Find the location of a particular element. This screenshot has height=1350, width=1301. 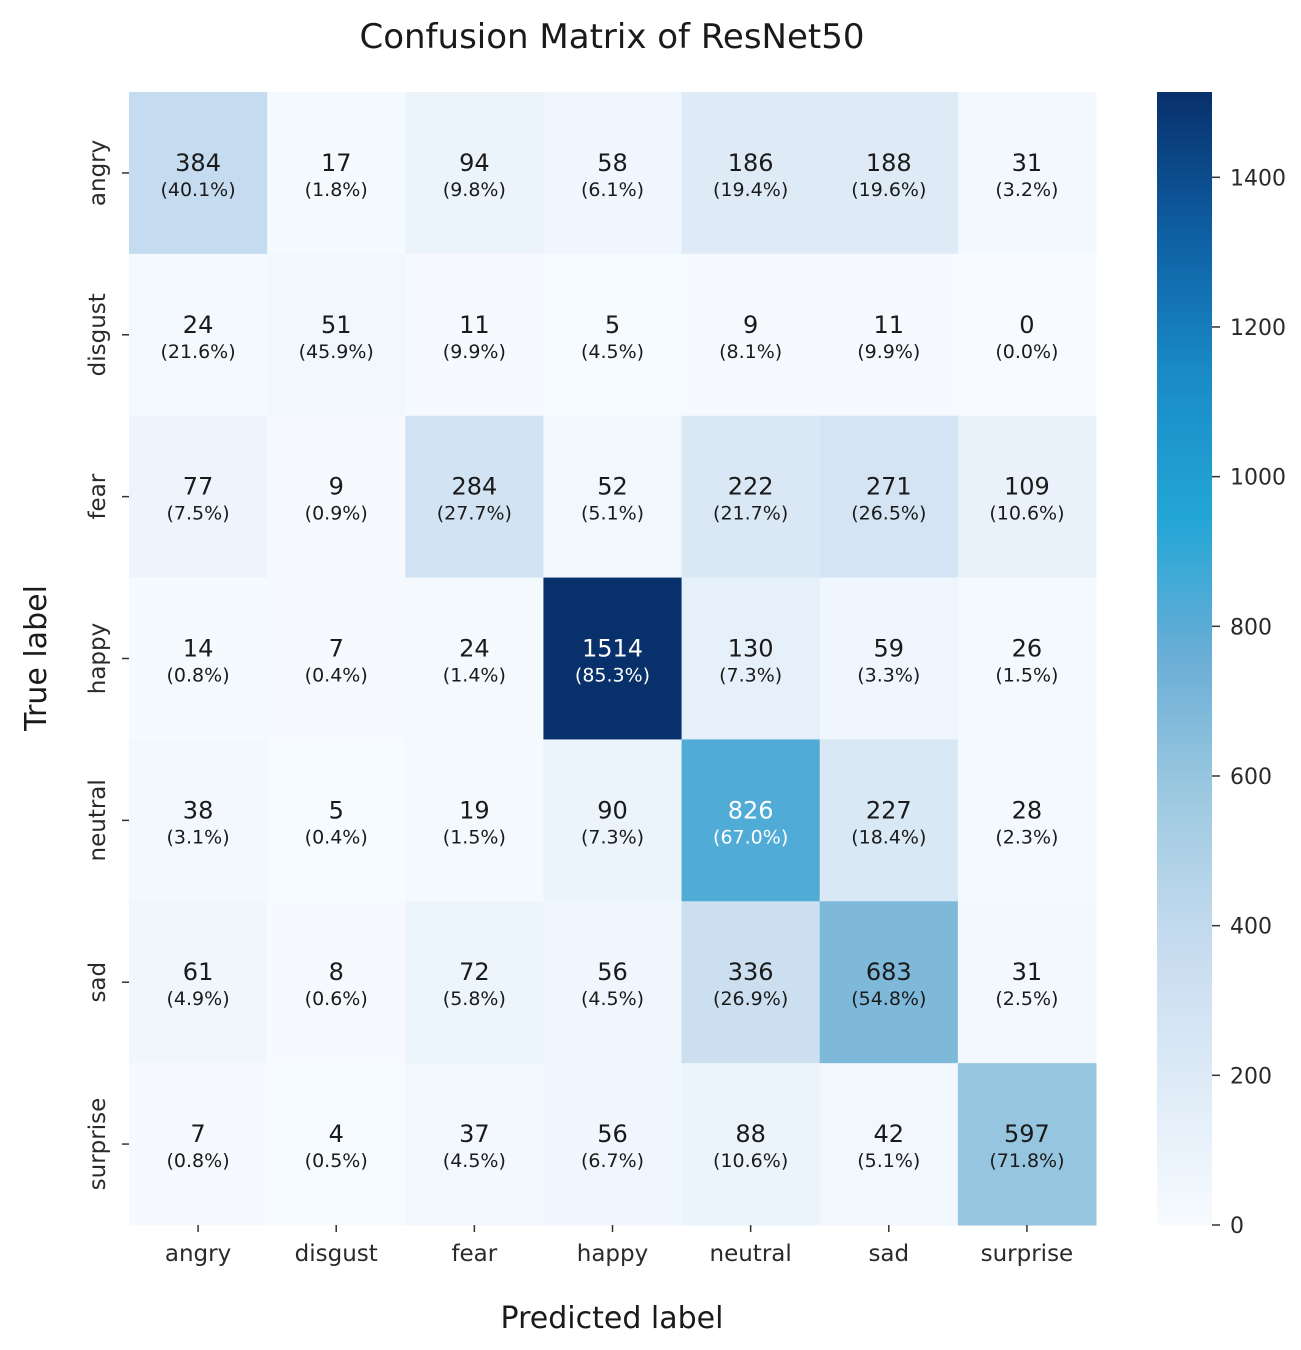

cell-percent-label: (9.9%) is located at coordinates (474, 352).